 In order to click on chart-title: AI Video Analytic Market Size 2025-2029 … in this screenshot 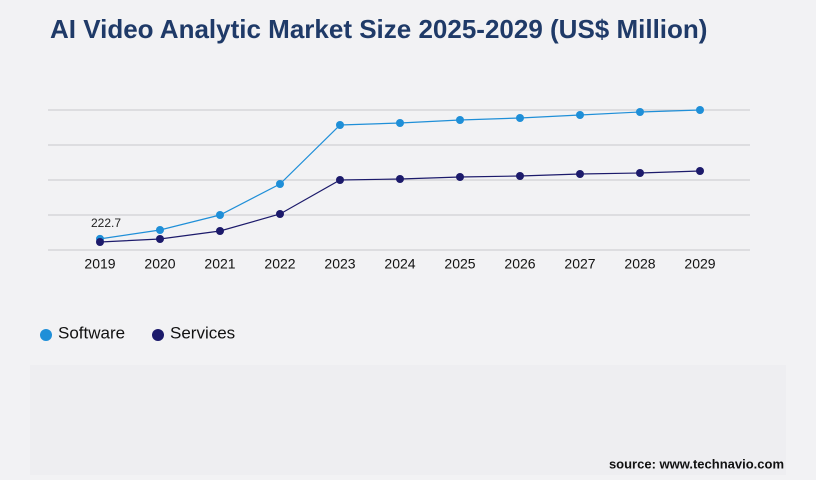, I will do `click(378, 29)`.